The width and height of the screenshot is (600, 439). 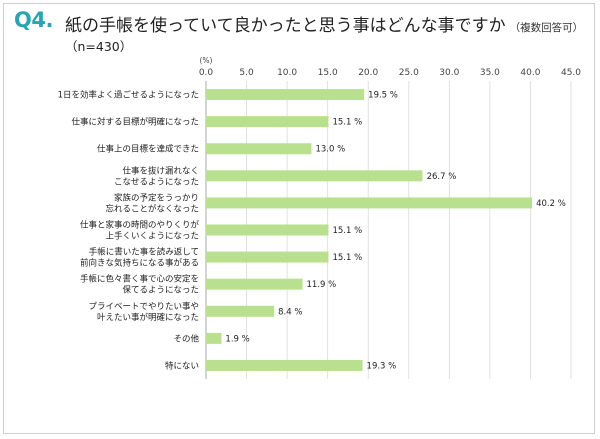 I want to click on data-label: 11.9 %, so click(x=322, y=285).